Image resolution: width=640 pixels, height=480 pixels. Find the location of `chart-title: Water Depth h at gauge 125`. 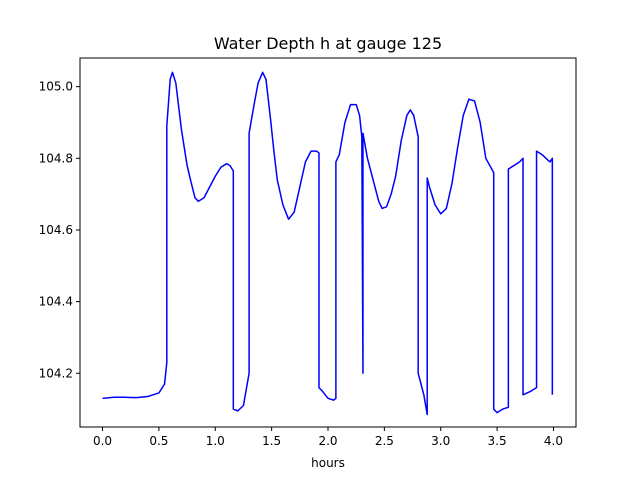

chart-title: Water Depth h at gauge 125 is located at coordinates (328, 43).